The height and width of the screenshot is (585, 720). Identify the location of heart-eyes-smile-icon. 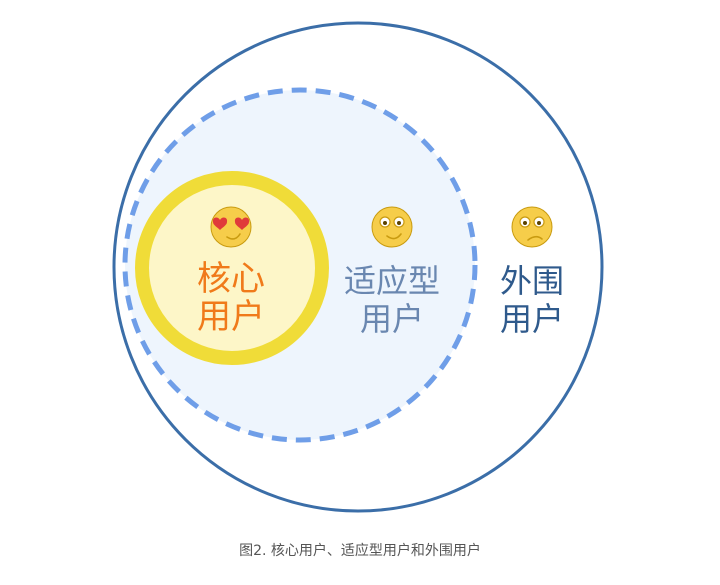
(231, 227).